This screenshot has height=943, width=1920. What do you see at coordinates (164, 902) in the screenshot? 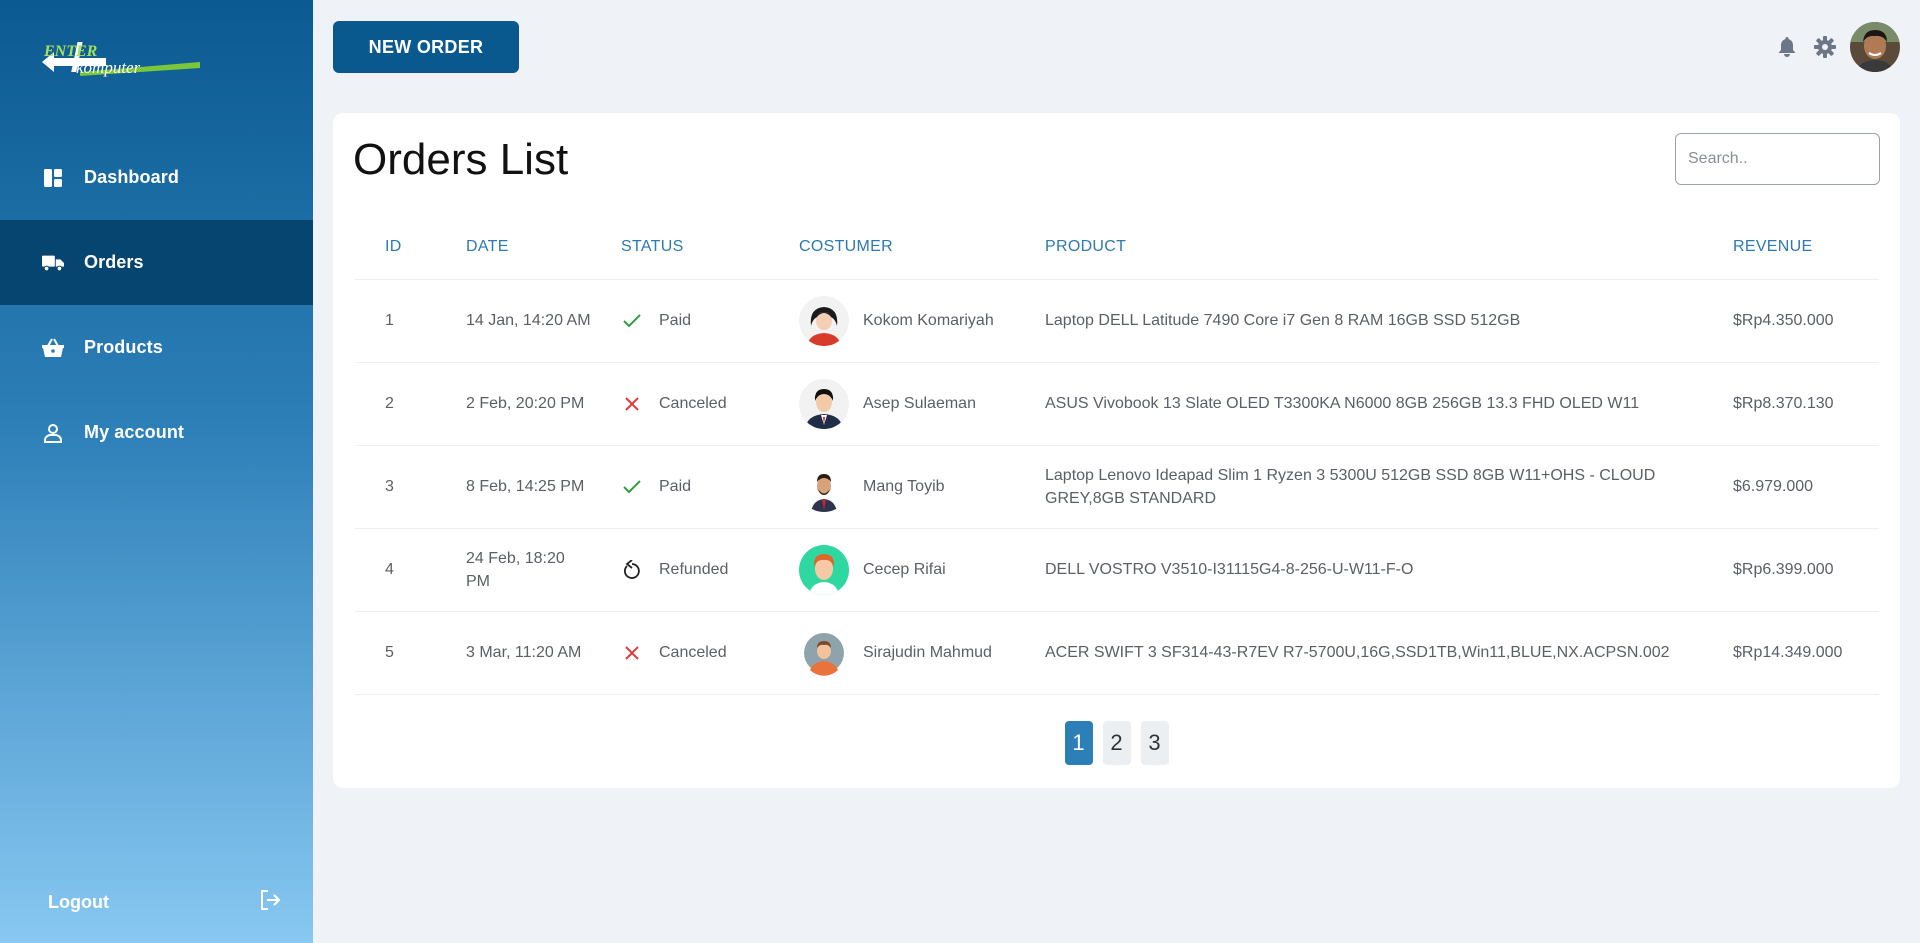
I see `logout-button: Logout` at bounding box center [164, 902].